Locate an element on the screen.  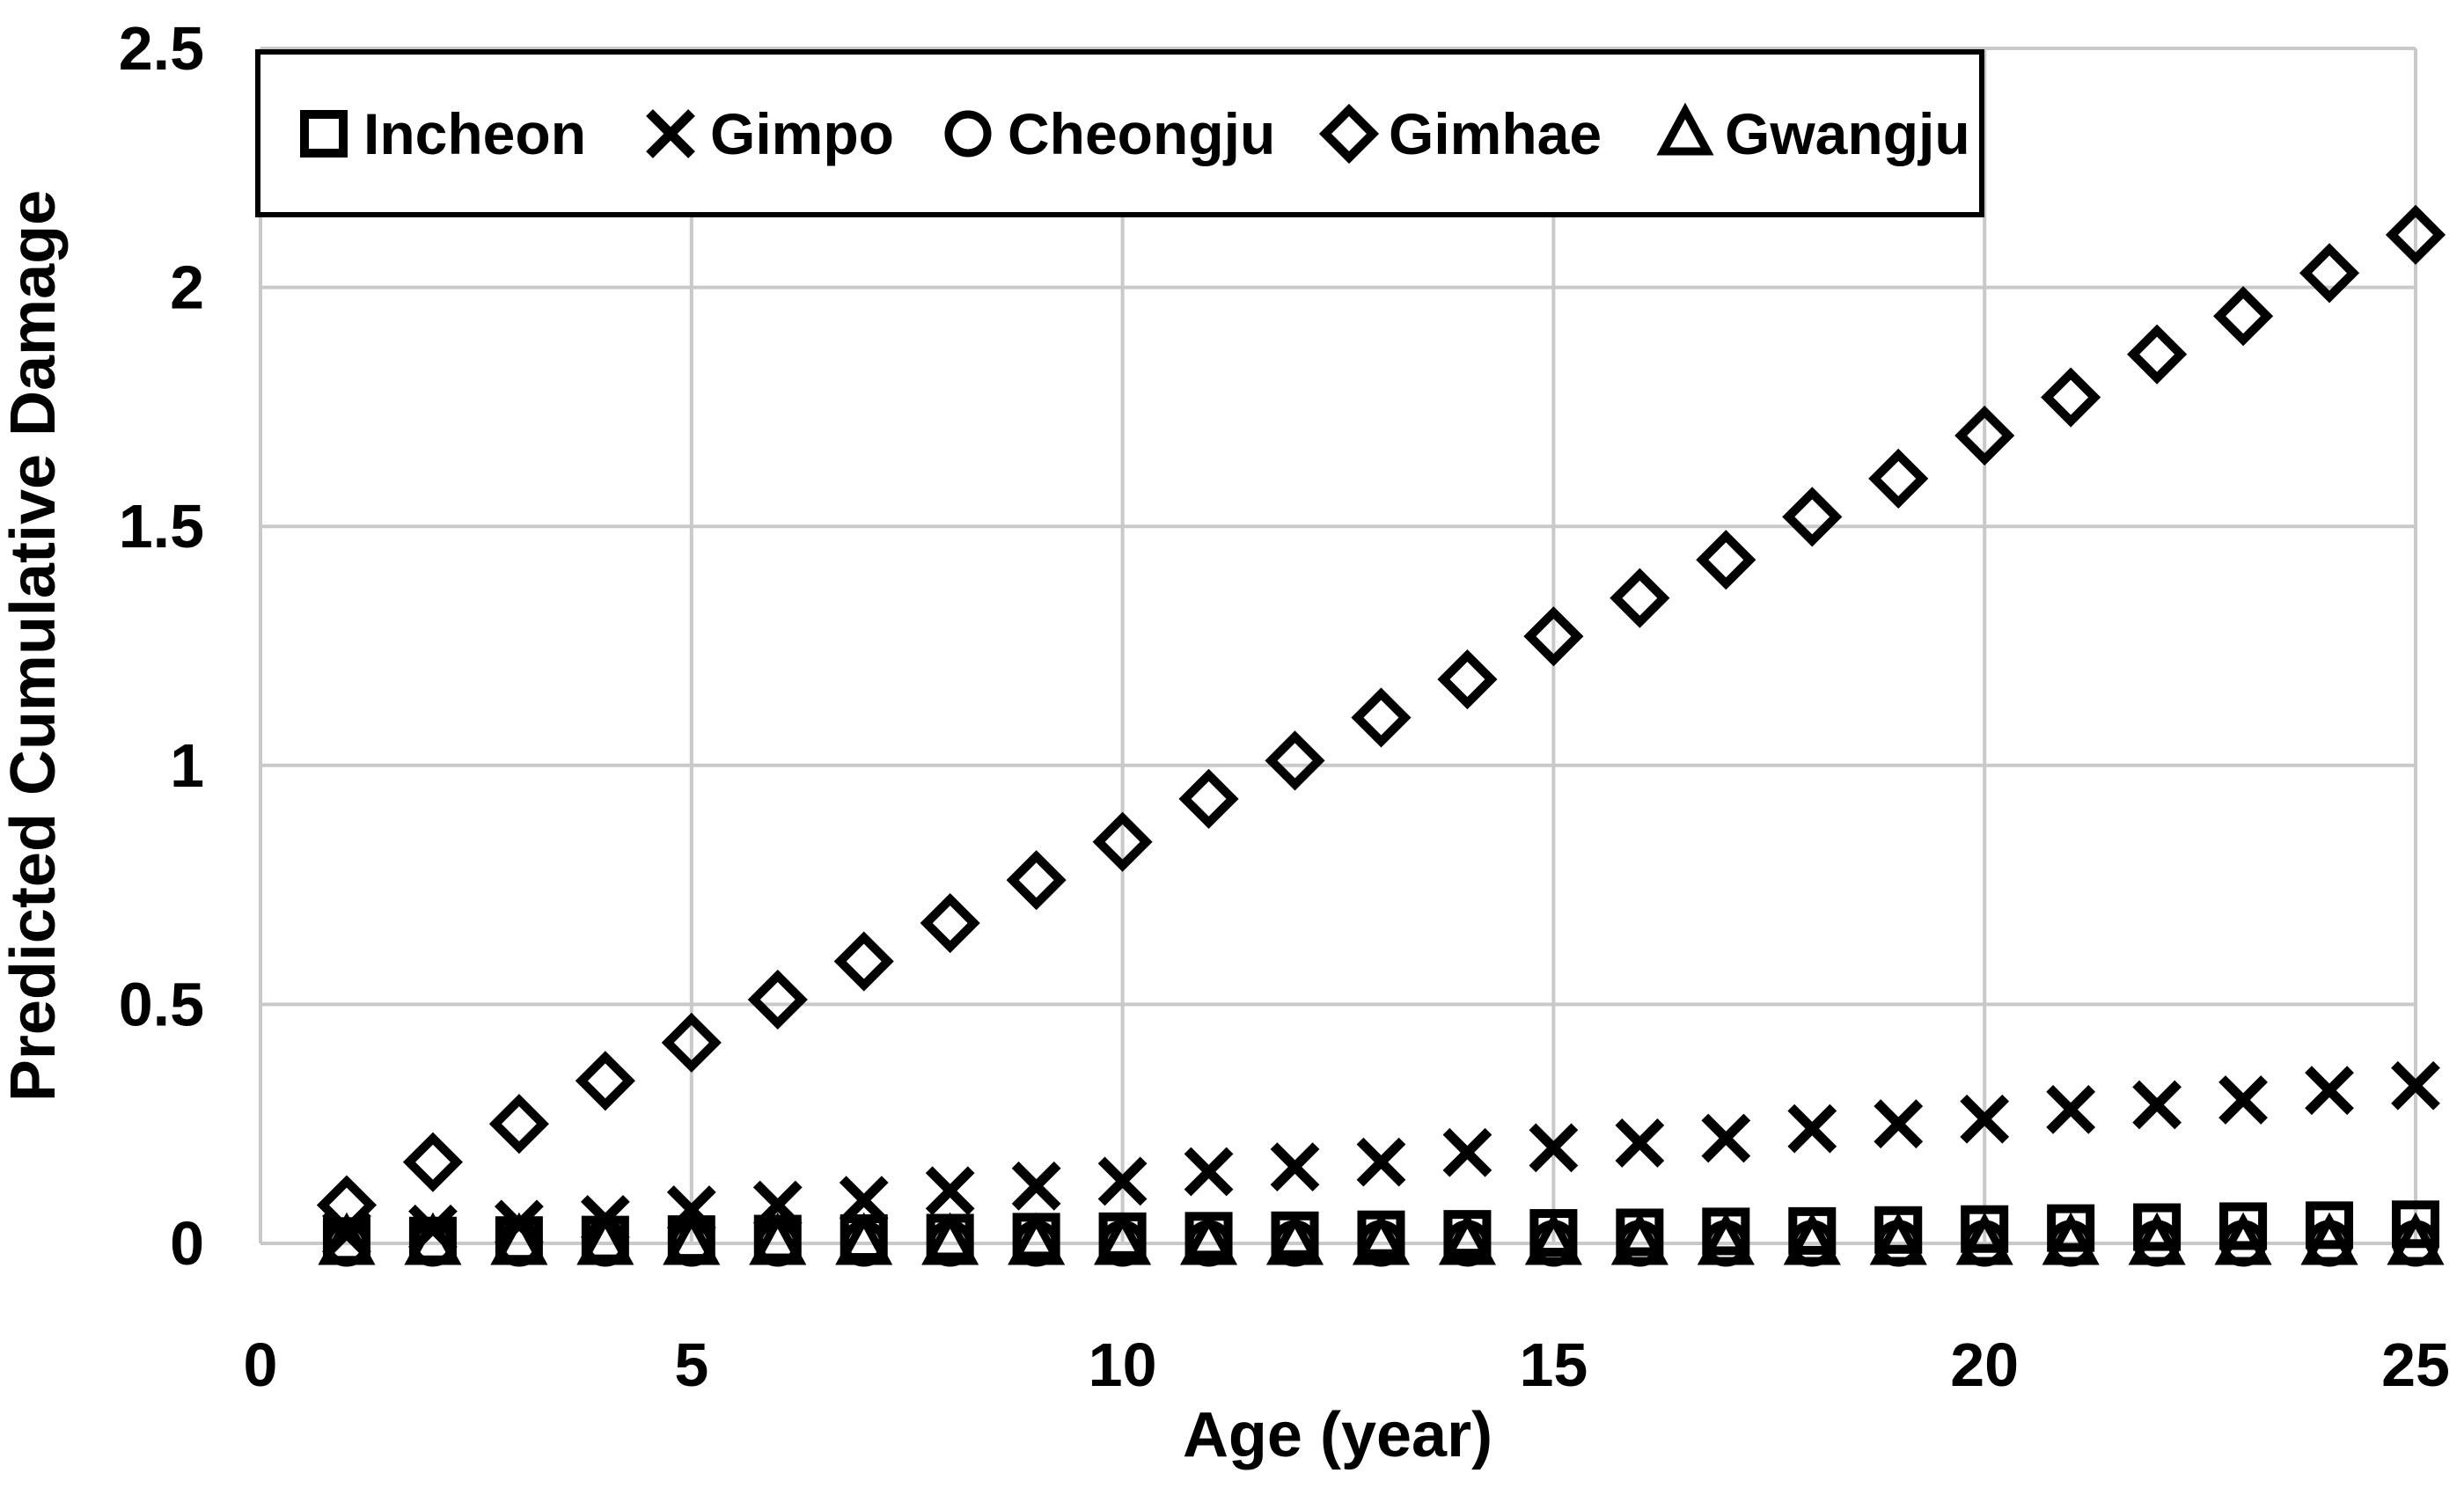
x-tick-label: 25 is located at coordinates (2416, 1364).